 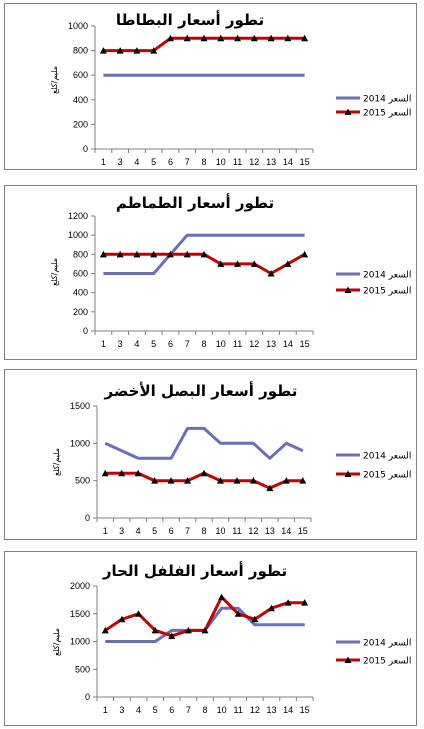 I want to click on x-tick-label: 1, so click(x=103, y=344).